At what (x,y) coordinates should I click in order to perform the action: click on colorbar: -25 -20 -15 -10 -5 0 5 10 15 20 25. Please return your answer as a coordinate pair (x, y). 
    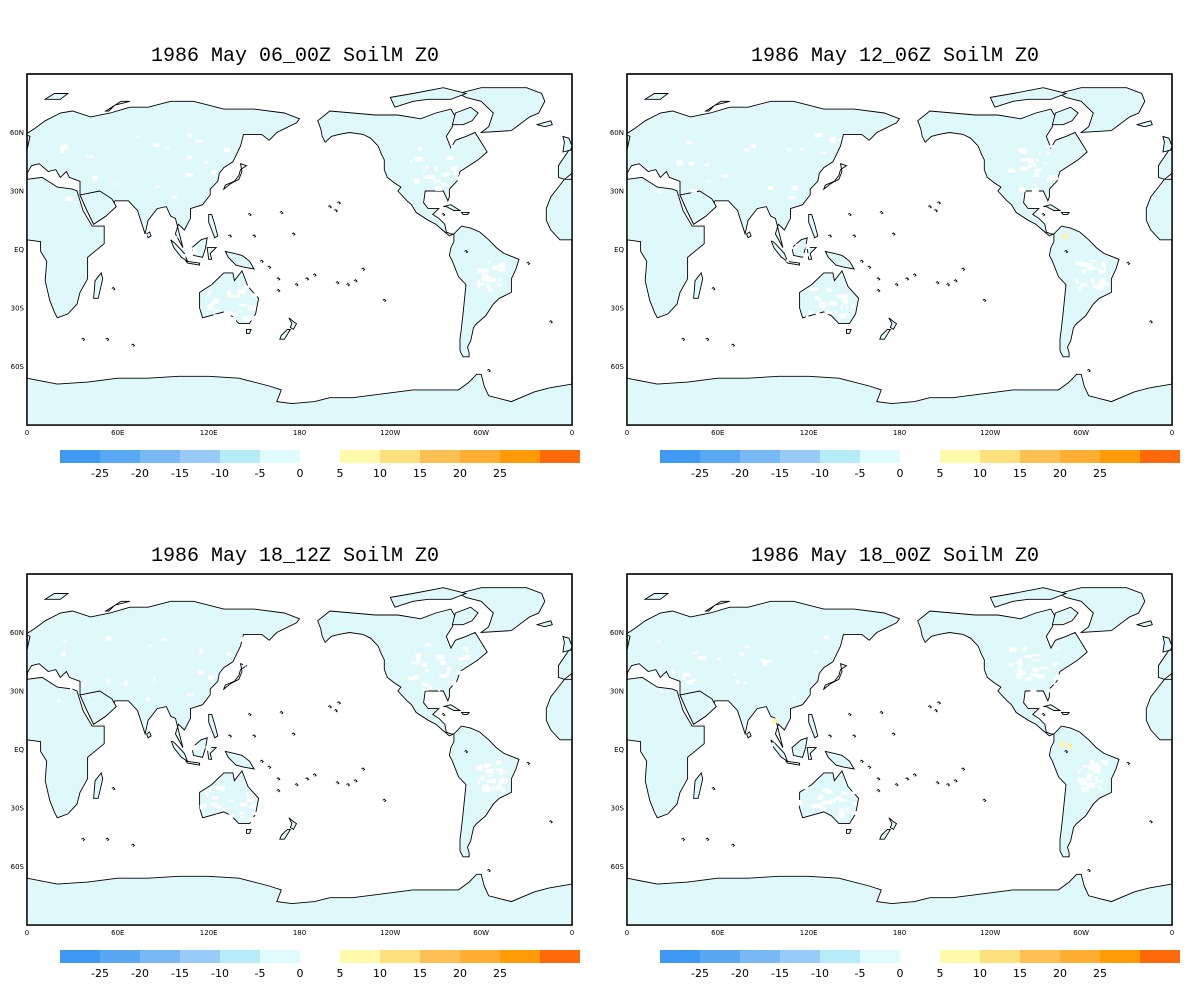
    Looking at the image, I should click on (320, 465).